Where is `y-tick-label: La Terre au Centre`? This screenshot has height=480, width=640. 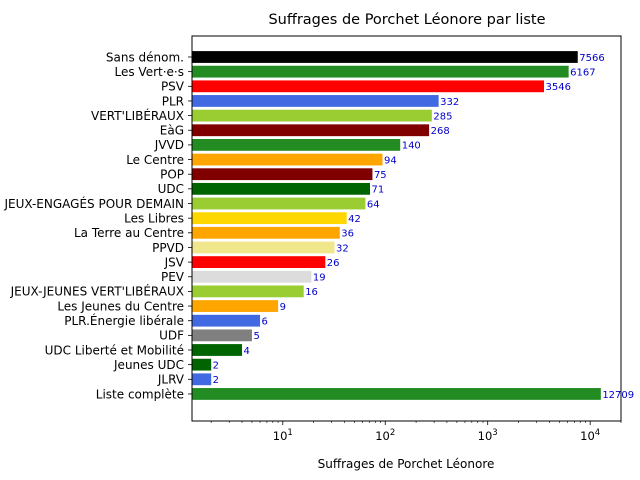
y-tick-label: La Terre au Centre is located at coordinates (129, 233).